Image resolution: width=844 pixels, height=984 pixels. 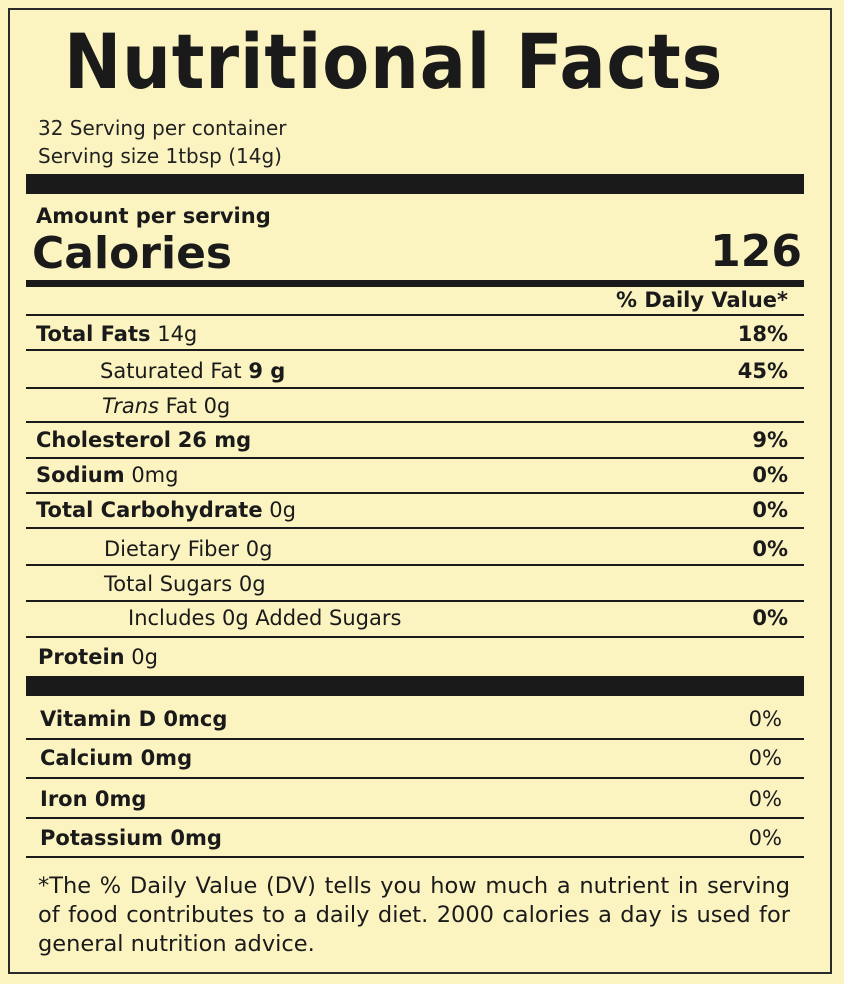 What do you see at coordinates (162, 128) in the screenshot?
I see `servings-per-container: 32 Serving per container` at bounding box center [162, 128].